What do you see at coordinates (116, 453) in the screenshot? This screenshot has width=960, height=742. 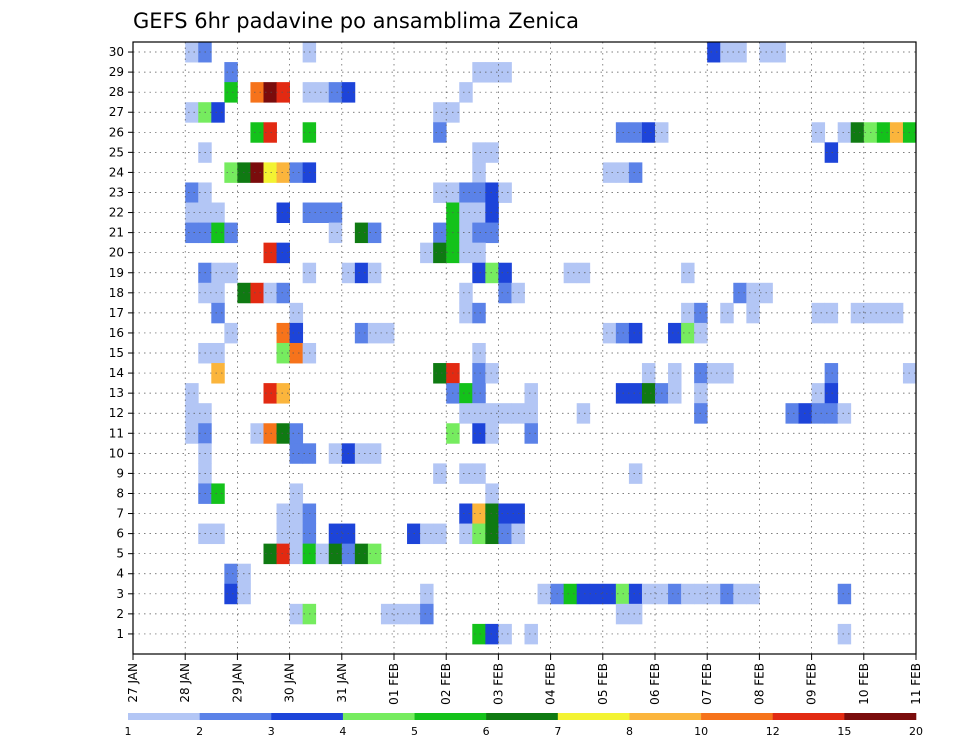 I see `y-tick-label: 10` at bounding box center [116, 453].